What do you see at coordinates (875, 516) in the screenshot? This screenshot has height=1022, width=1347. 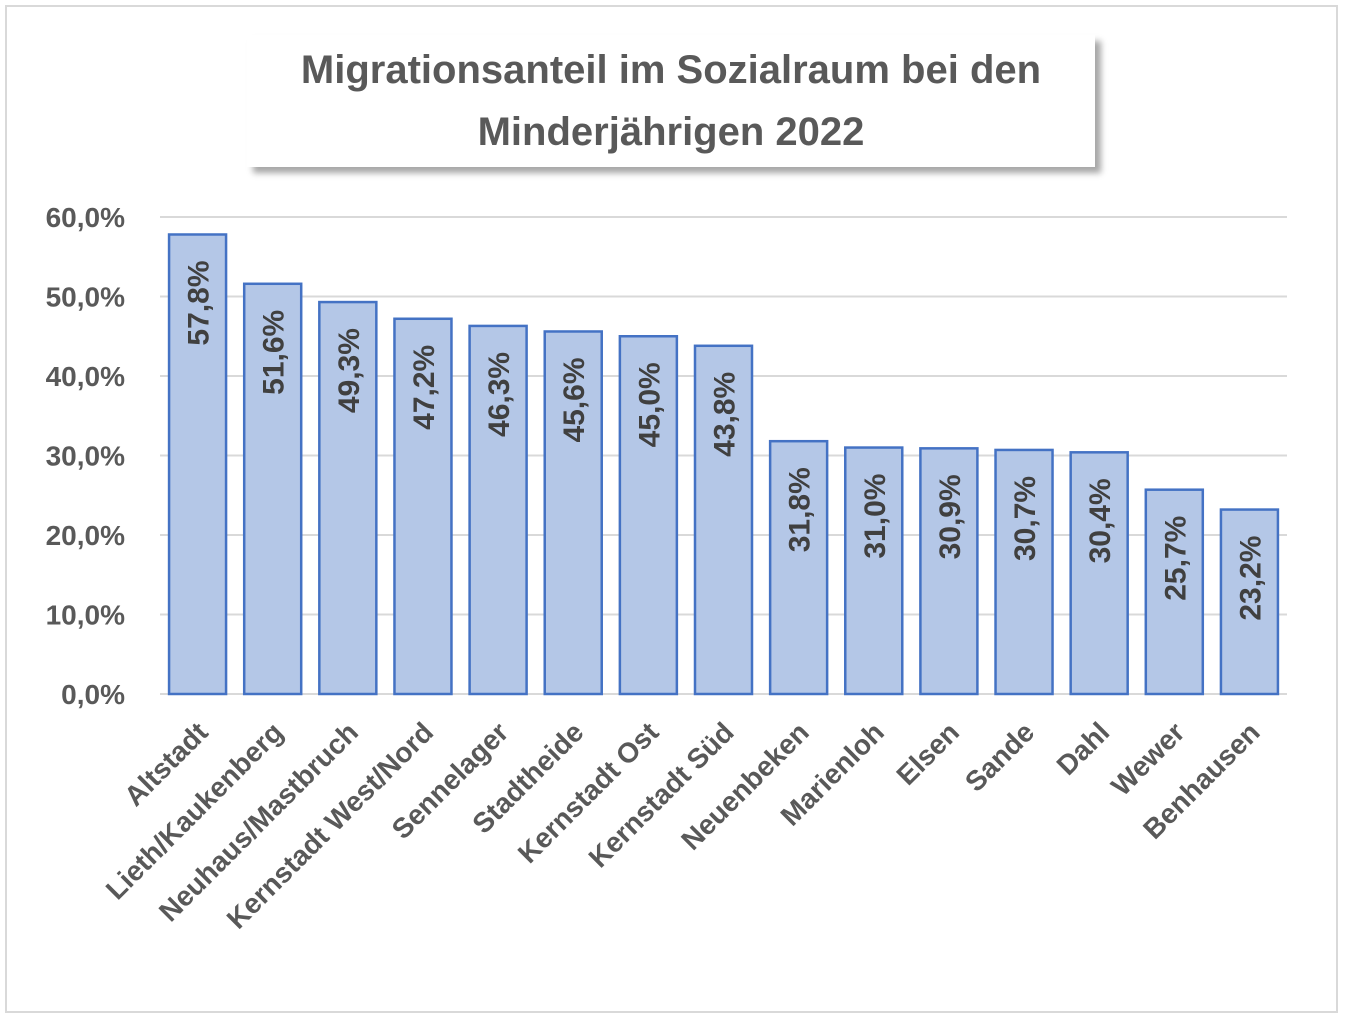 I see `data-label: 31,0%` at bounding box center [875, 516].